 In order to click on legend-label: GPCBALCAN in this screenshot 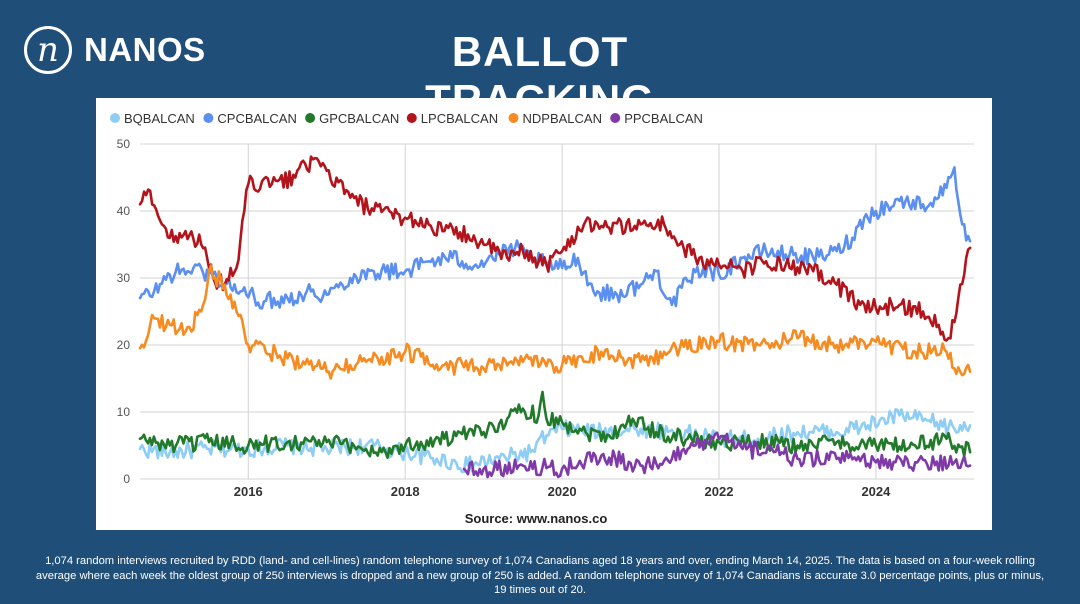, I will do `click(359, 118)`.